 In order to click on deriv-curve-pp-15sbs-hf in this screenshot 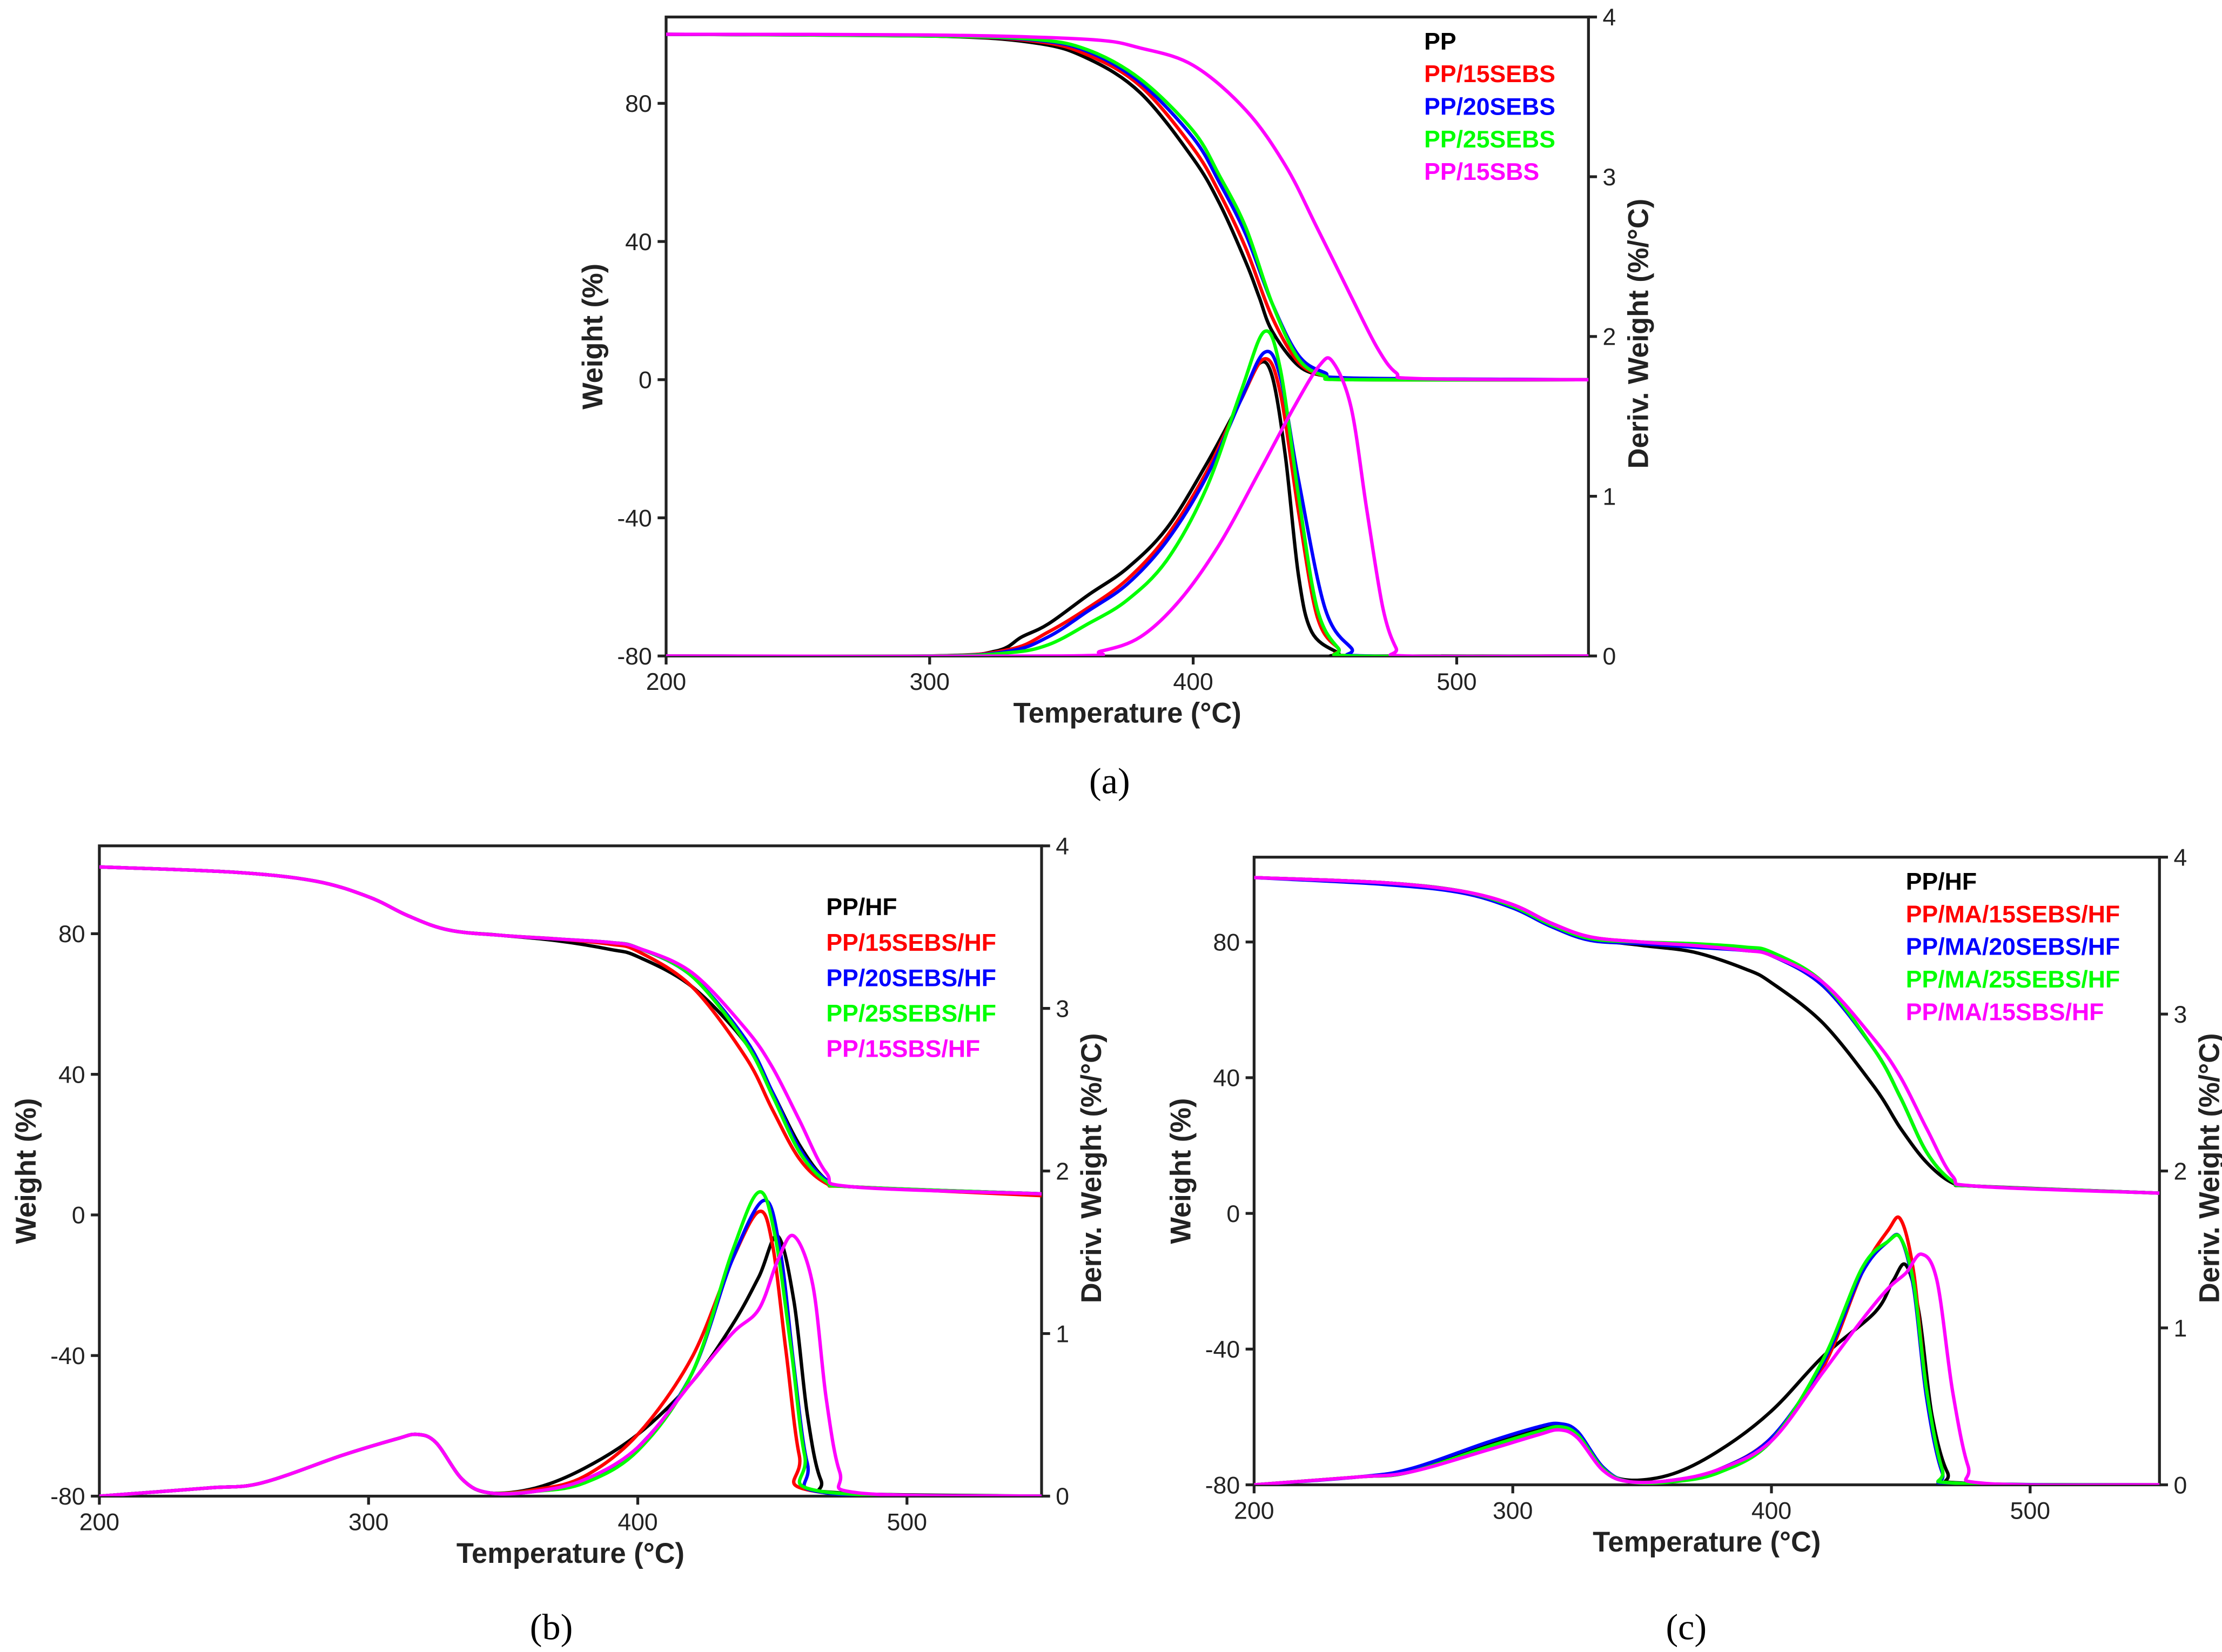, I will do `click(570, 1364)`.